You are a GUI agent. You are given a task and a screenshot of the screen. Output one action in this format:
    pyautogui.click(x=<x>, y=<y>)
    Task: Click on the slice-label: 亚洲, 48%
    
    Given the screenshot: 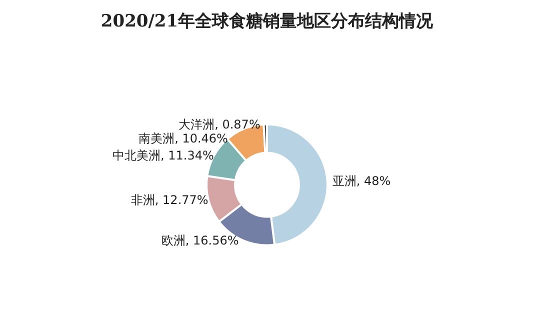 What is the action you would take?
    pyautogui.click(x=361, y=181)
    